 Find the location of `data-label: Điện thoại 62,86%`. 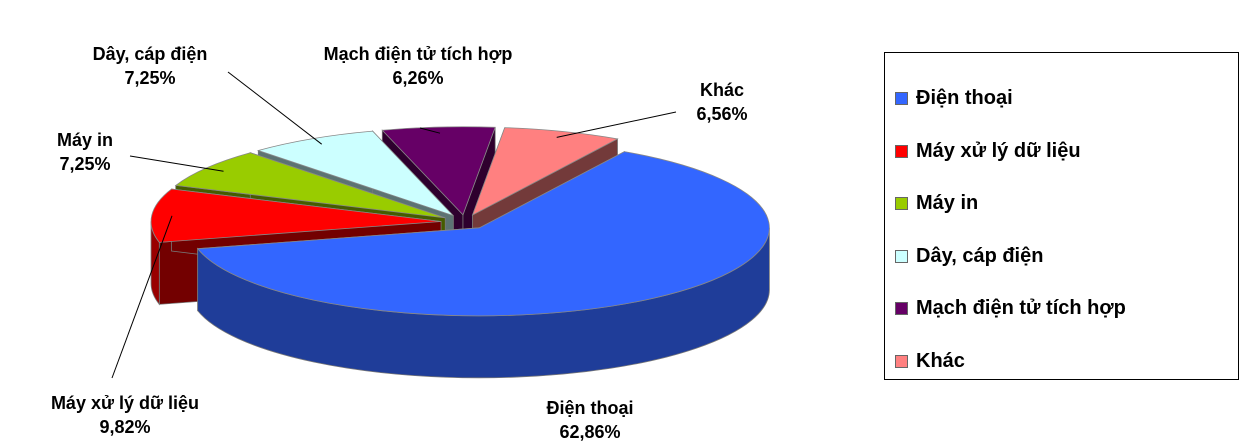

data-label: Điện thoại 62,86% is located at coordinates (590, 420).